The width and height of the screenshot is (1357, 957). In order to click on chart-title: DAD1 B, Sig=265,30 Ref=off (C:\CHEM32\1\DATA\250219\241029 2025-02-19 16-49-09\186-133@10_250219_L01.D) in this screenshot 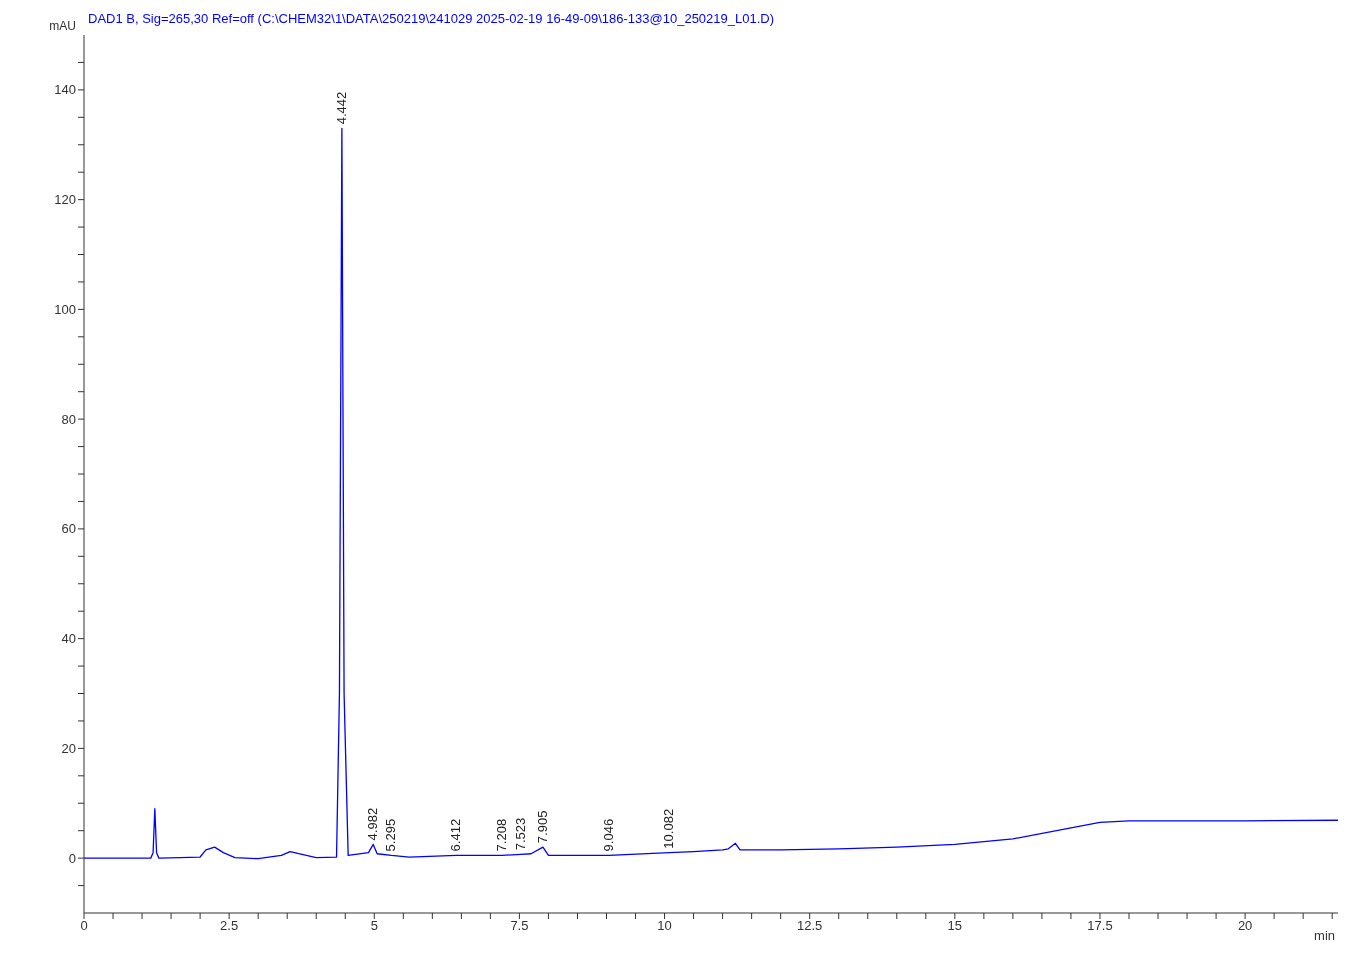, I will do `click(431, 18)`.